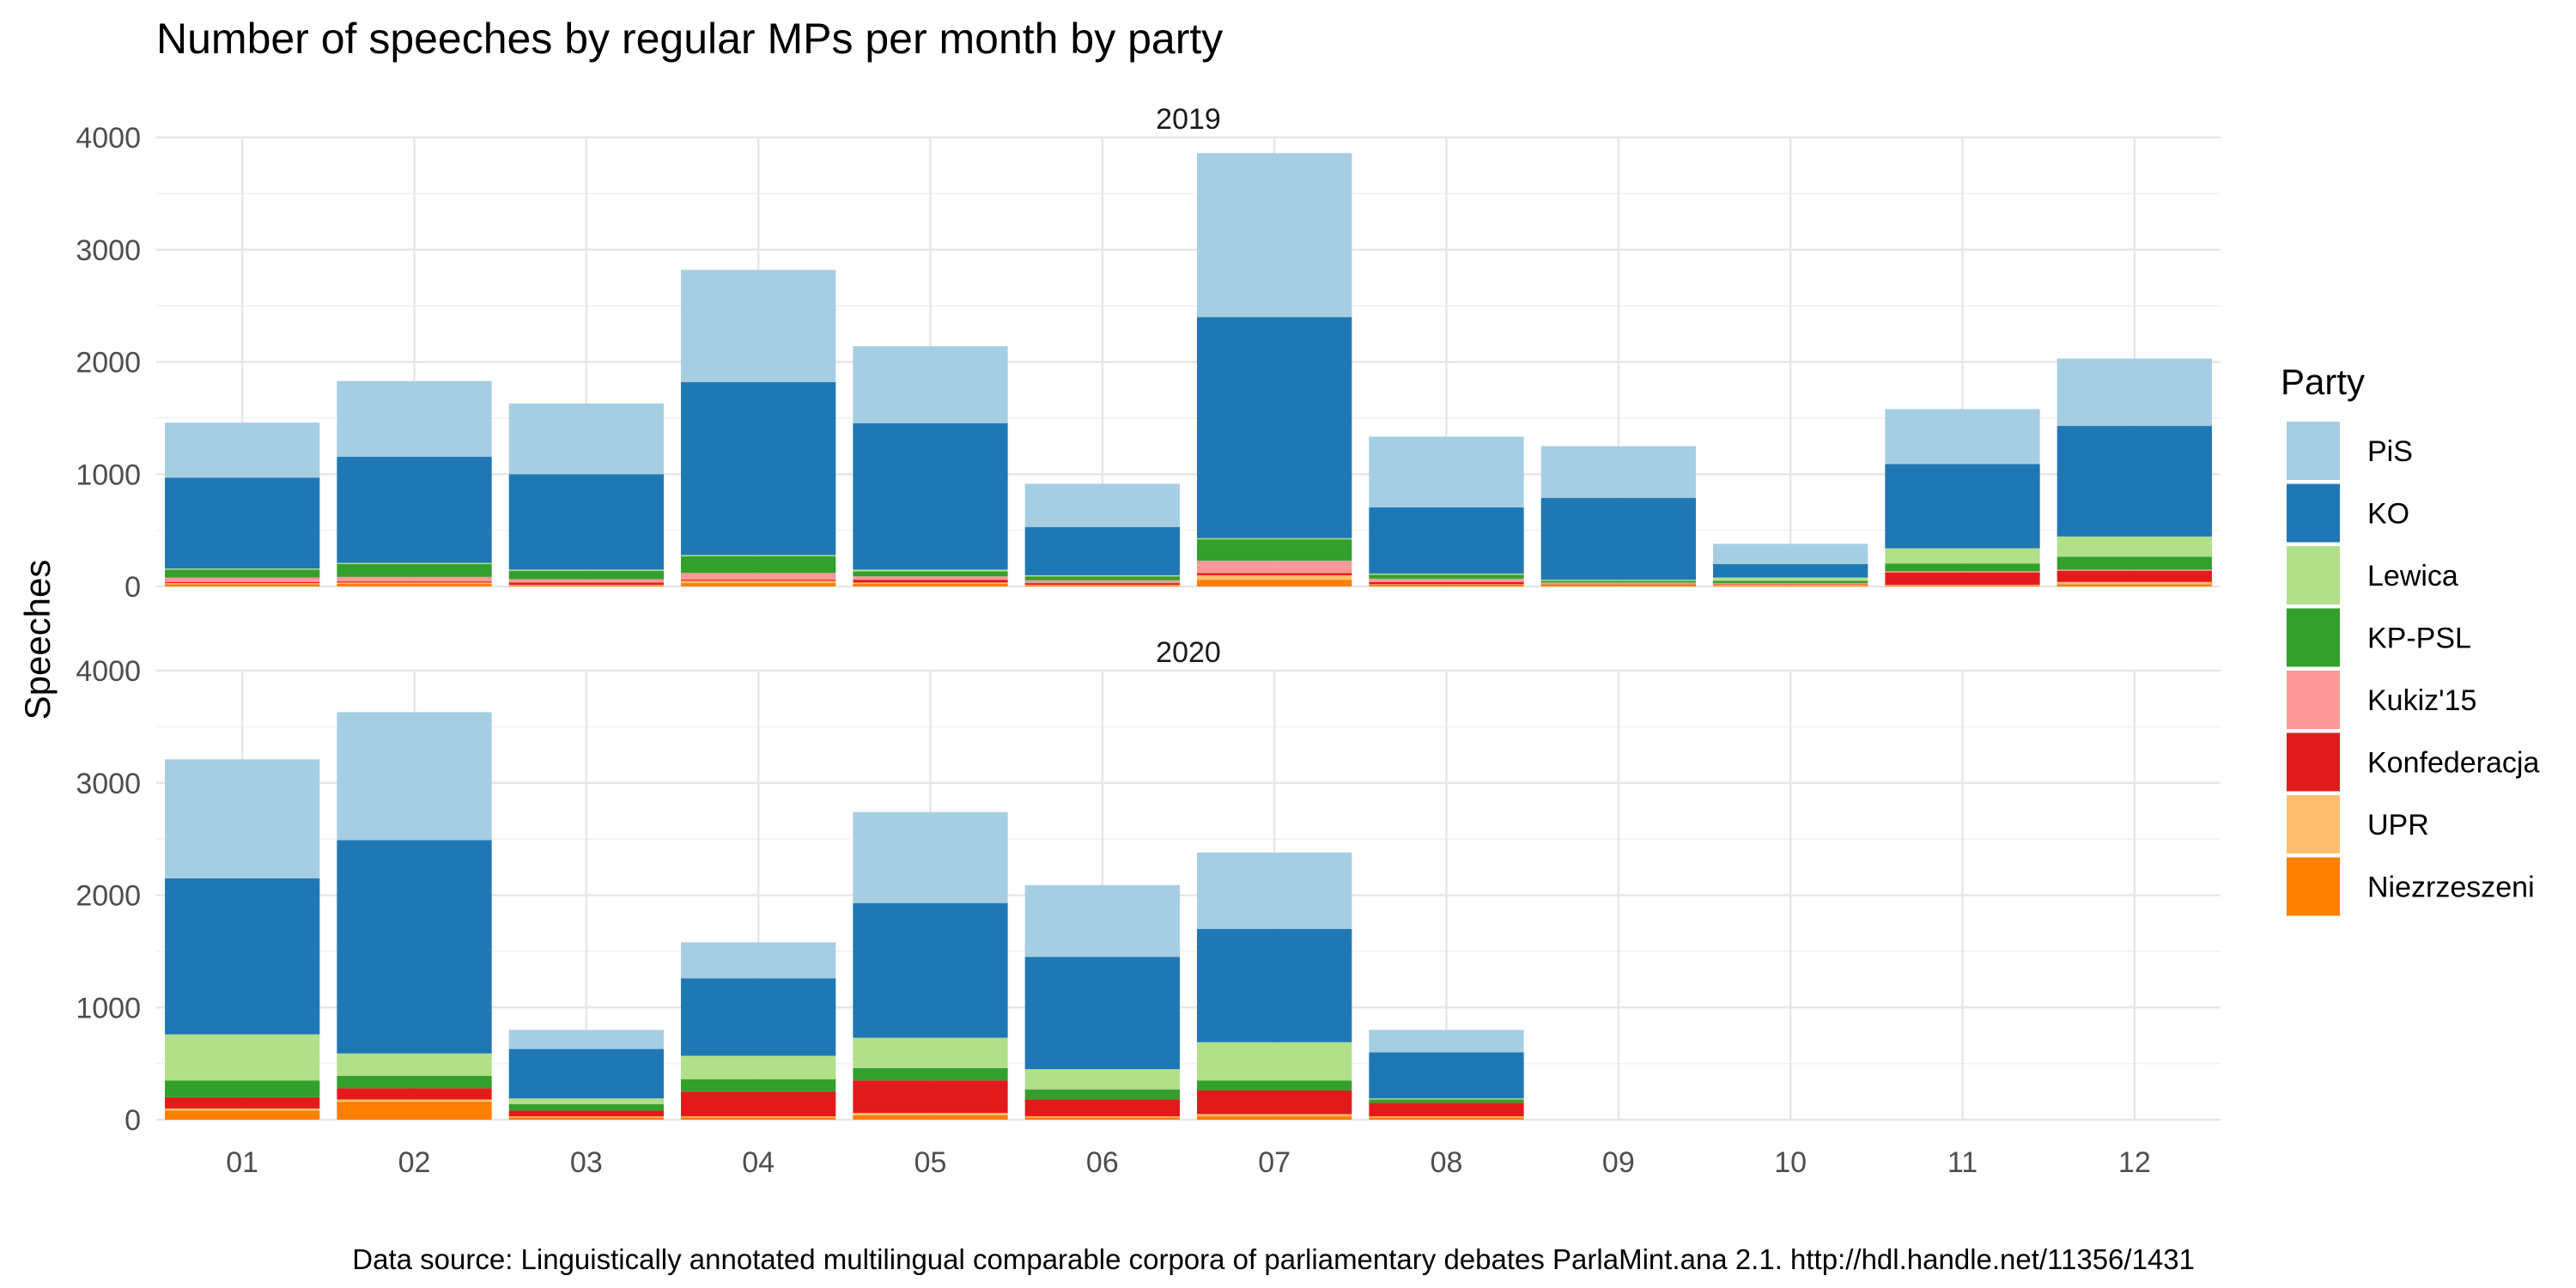  I want to click on legend-item-pis: PiS, so click(2350, 451).